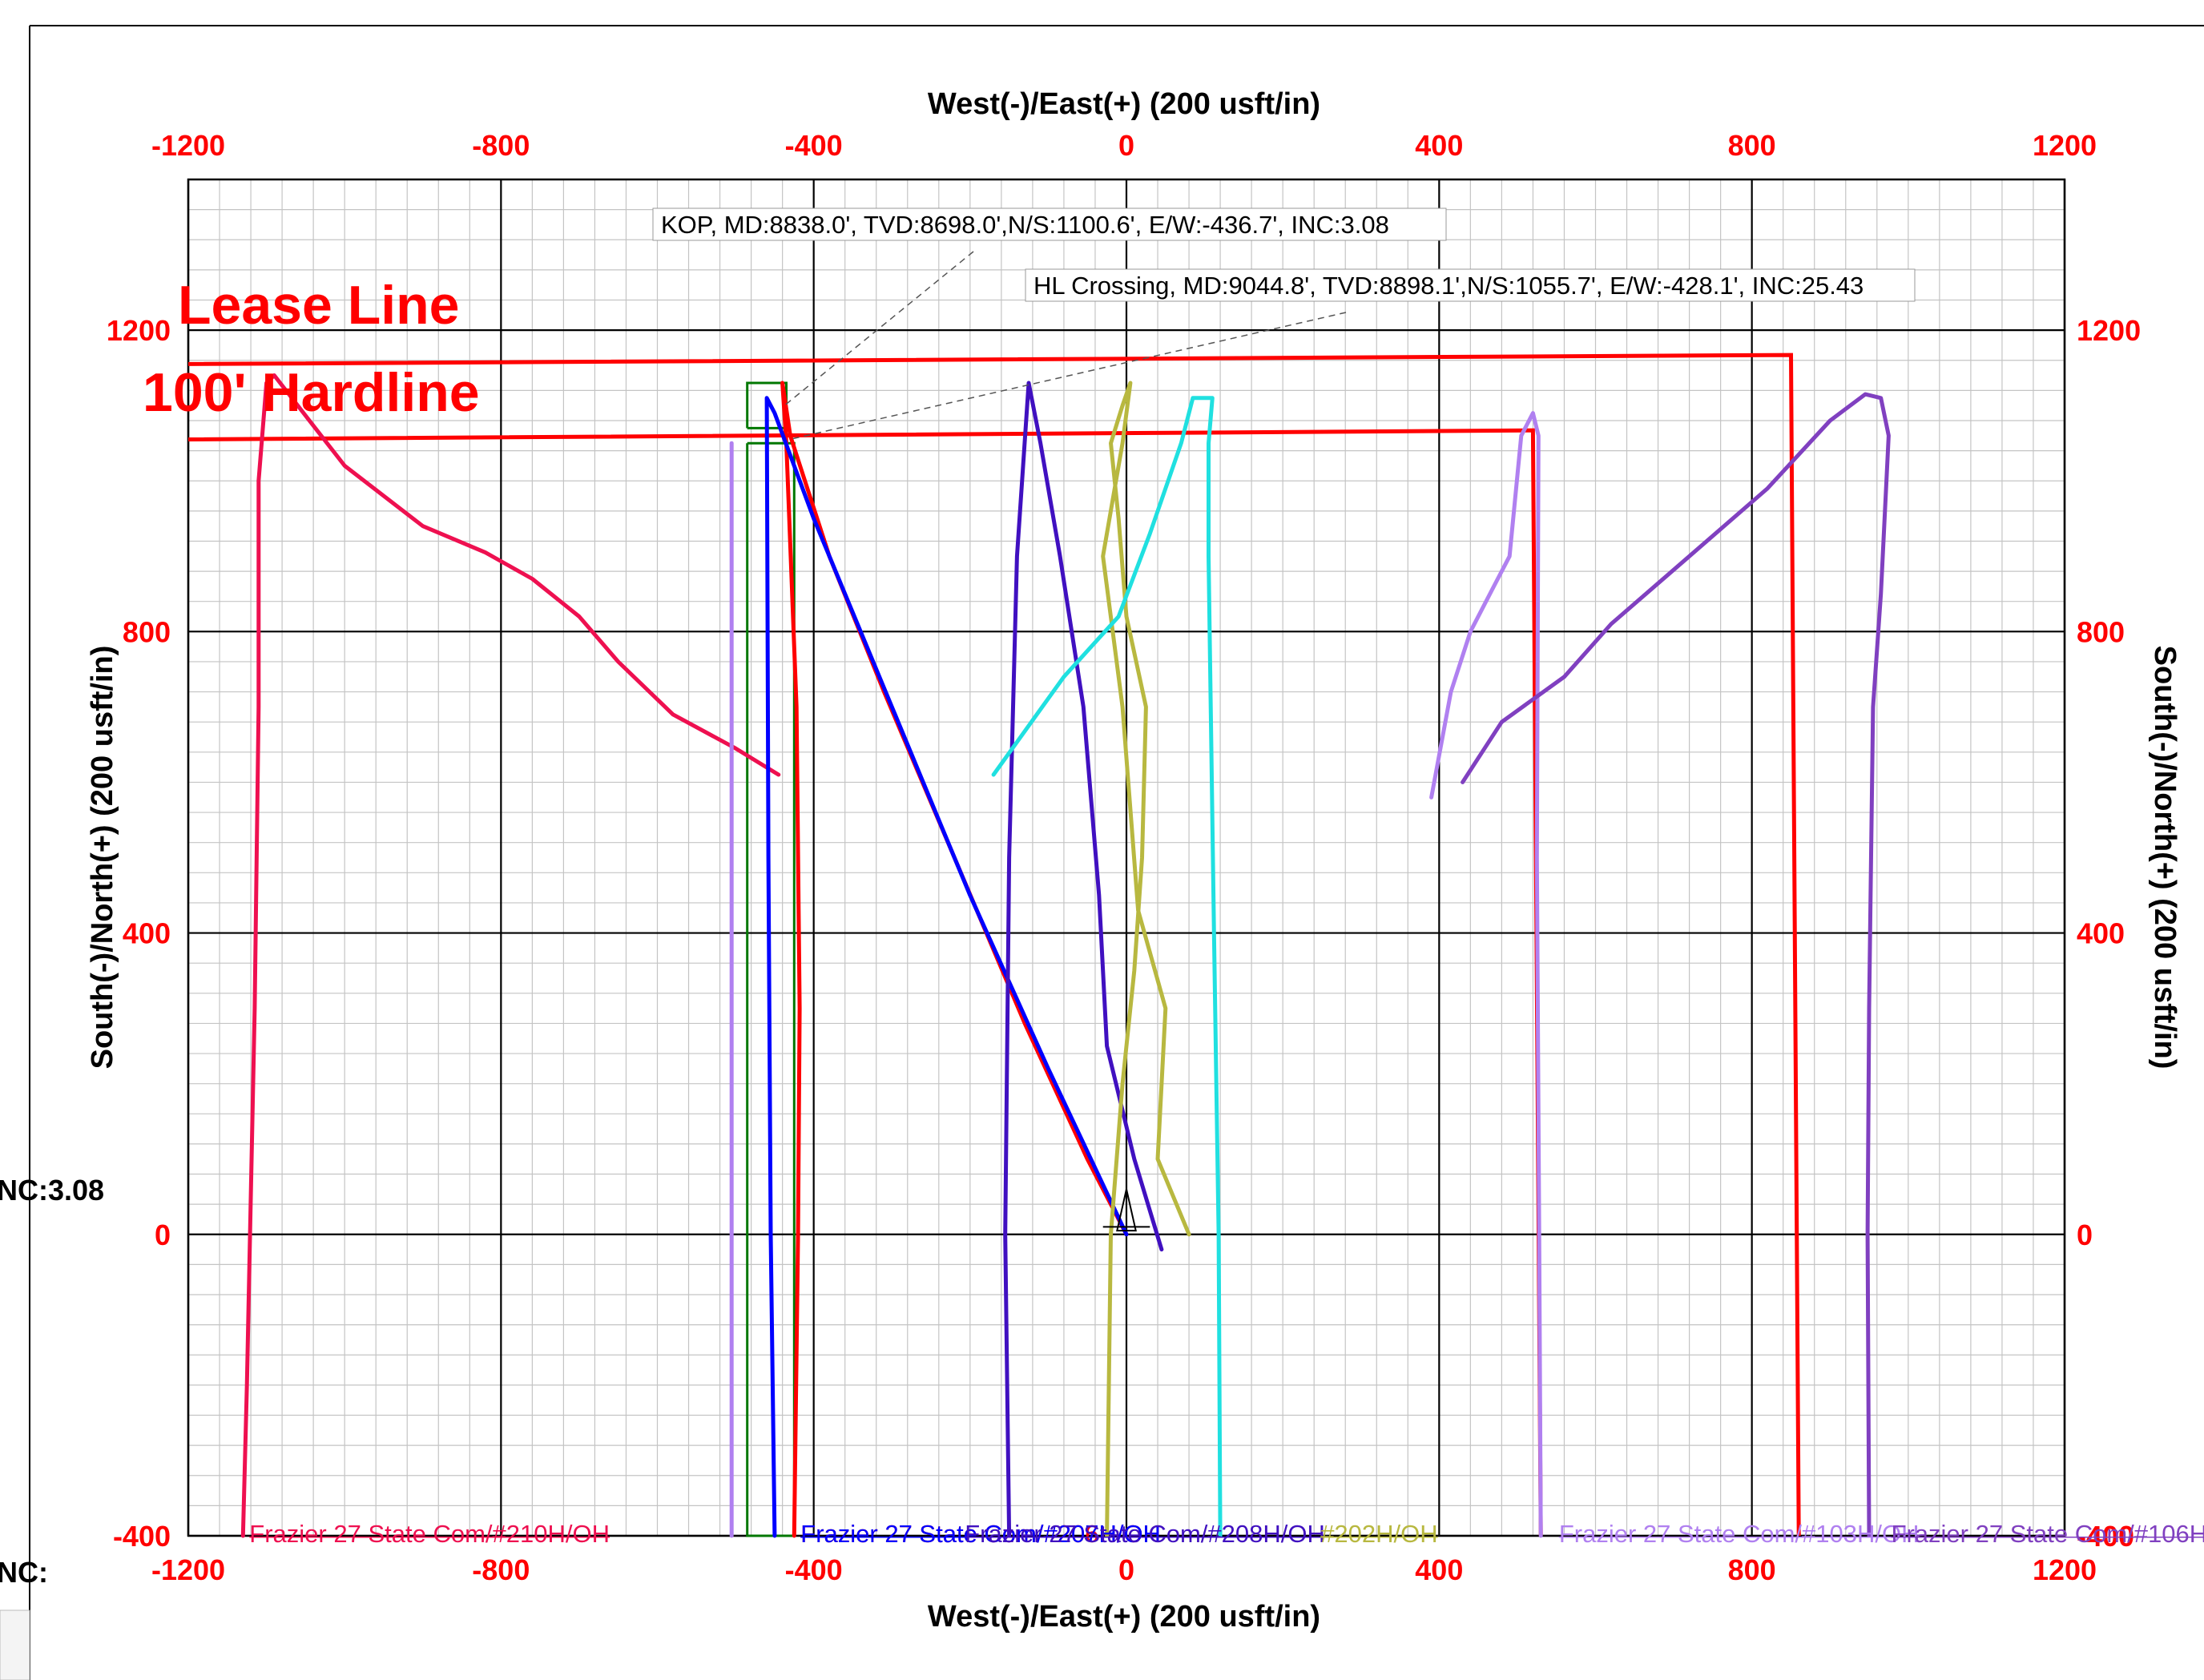  Describe the element at coordinates (1752, 145) in the screenshot. I see `x-tick-label-top: 800` at that location.